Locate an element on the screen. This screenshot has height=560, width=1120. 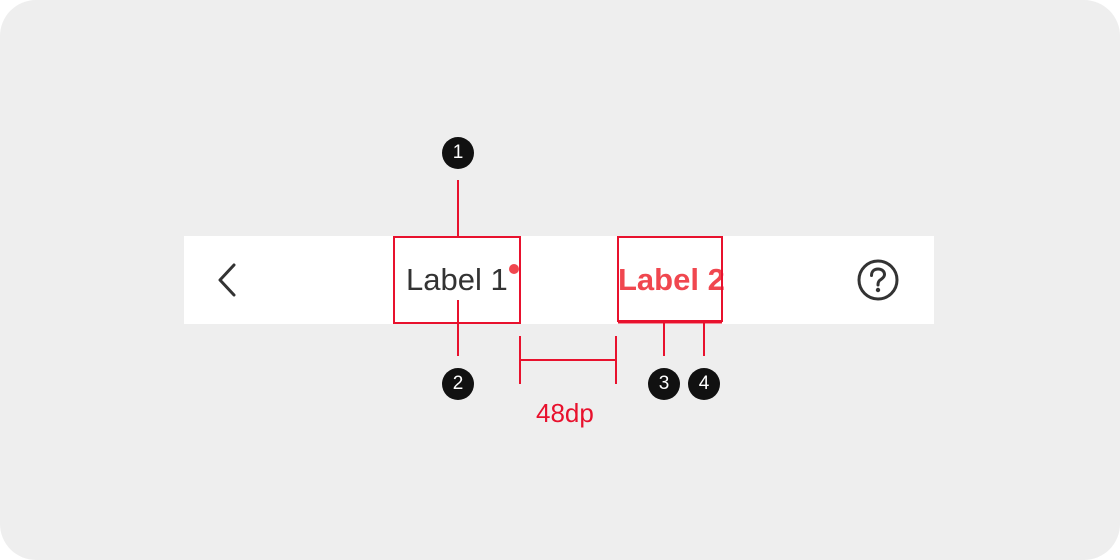
marker-1: 1 is located at coordinates (458, 153).